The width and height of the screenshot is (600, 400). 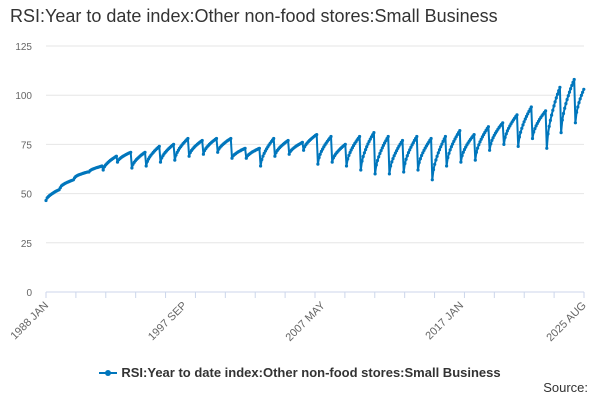 What do you see at coordinates (168, 322) in the screenshot?
I see `x-tick-label: 1997 SEP` at bounding box center [168, 322].